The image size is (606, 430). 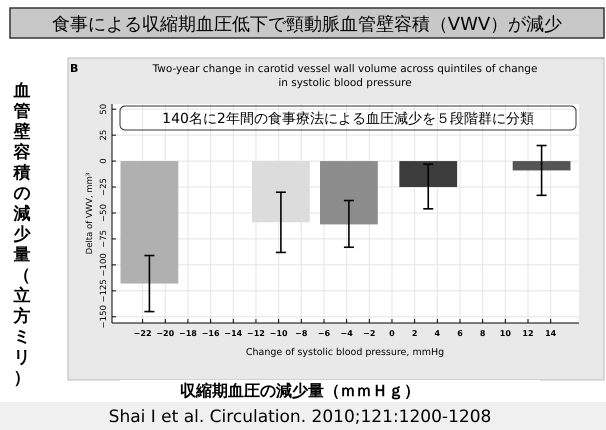 What do you see at coordinates (211, 333) in the screenshot?
I see `x-tick-label: −16` at bounding box center [211, 333].